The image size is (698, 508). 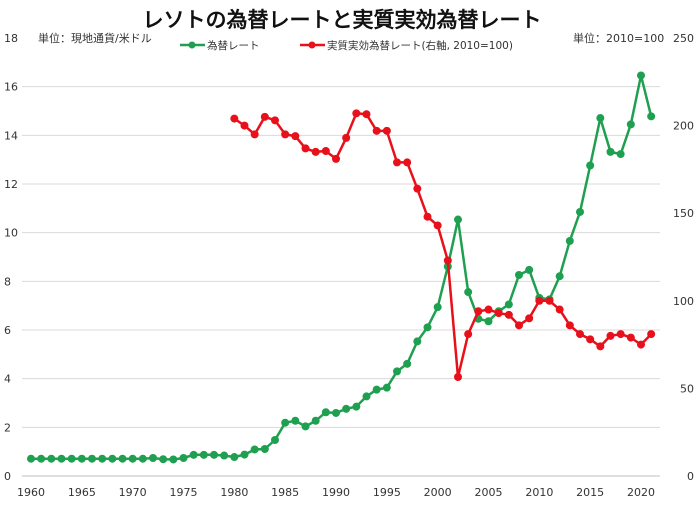 What do you see at coordinates (133, 492) in the screenshot?
I see `x-axis-tick-label: 1970` at bounding box center [133, 492].